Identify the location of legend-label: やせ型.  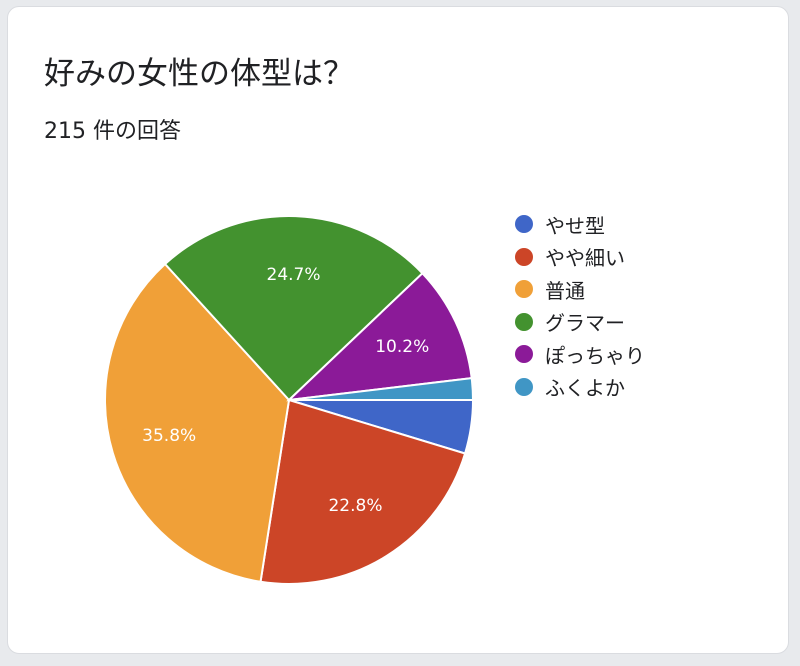
(575, 225).